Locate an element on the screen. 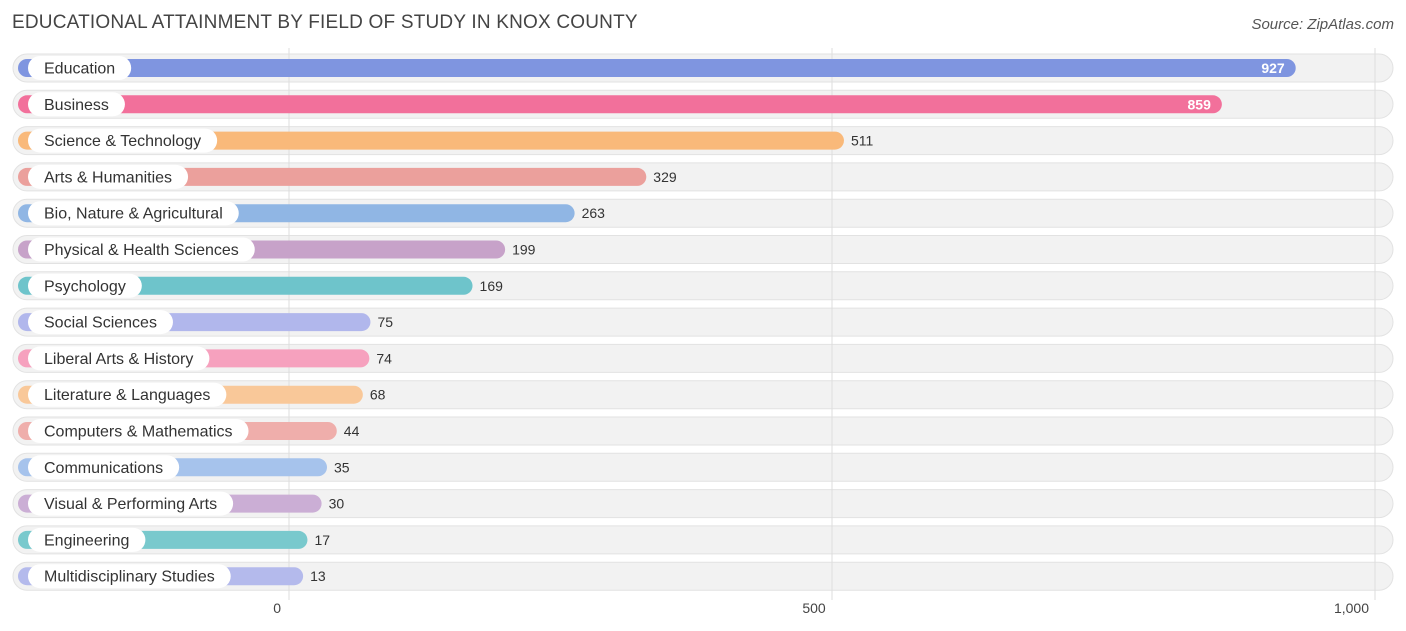  category-label: Engineering is located at coordinates (86, 540).